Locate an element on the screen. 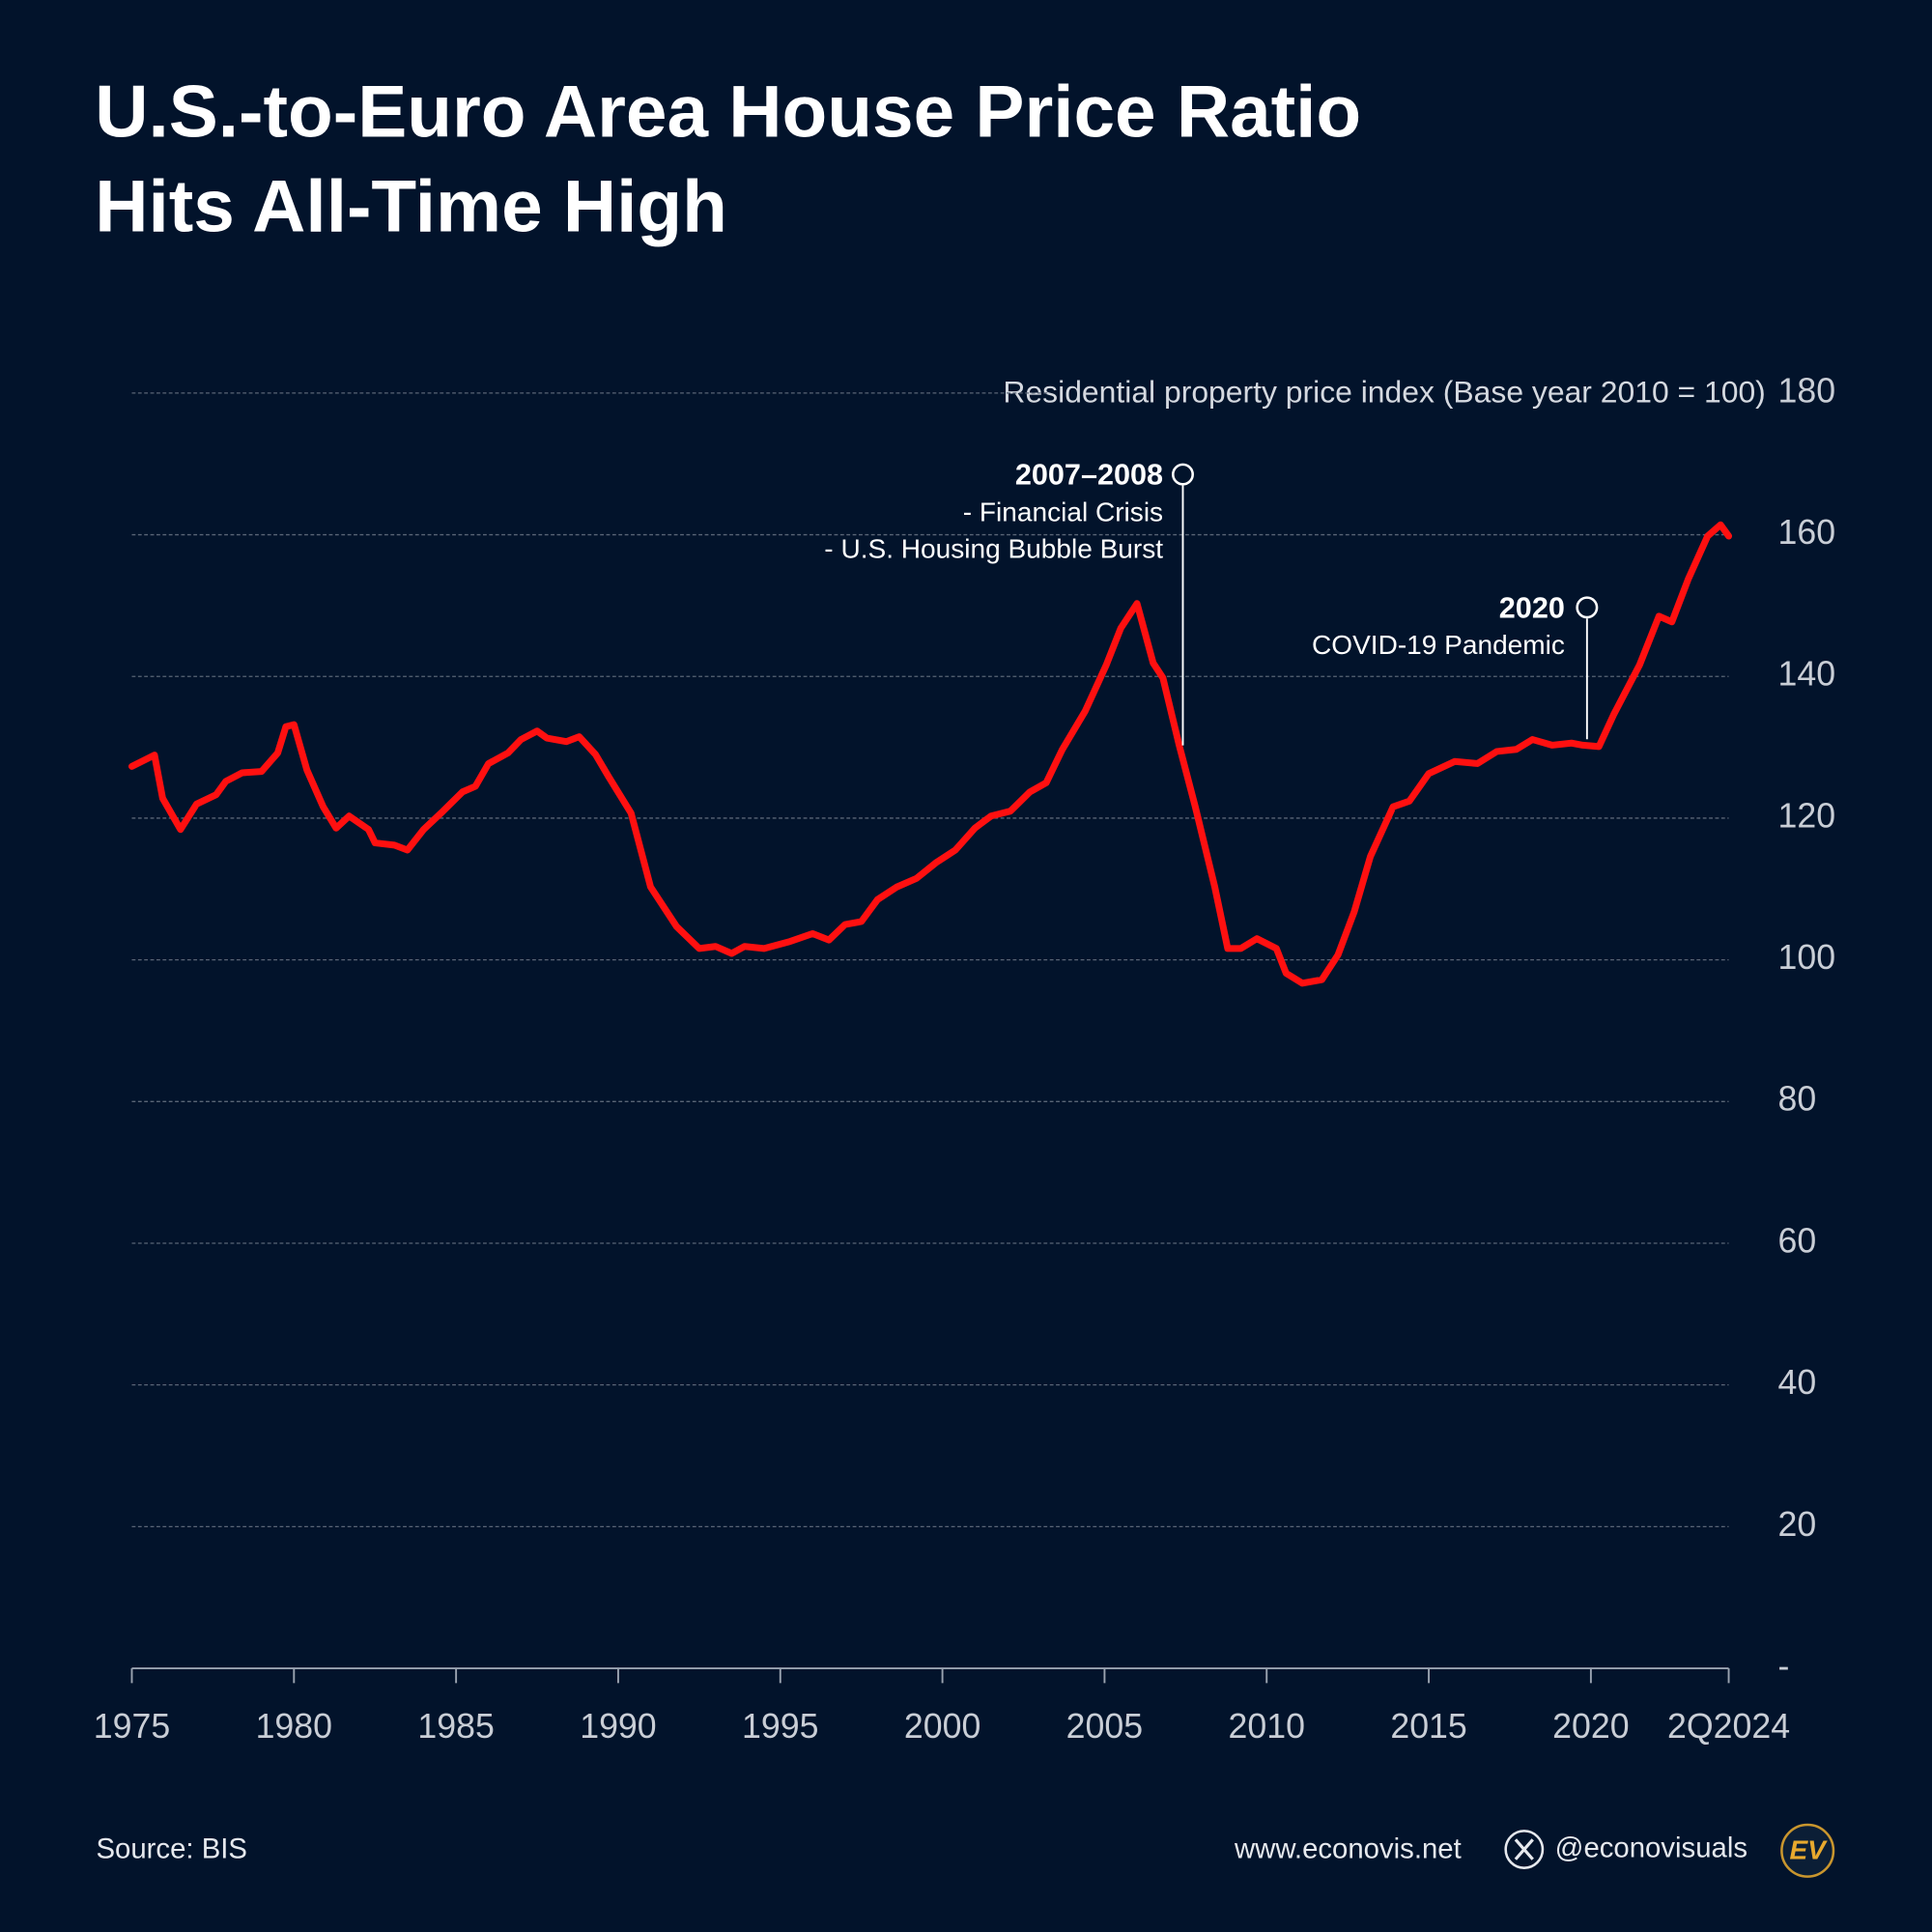 The height and width of the screenshot is (1932, 1932). y-tick-label: 120 is located at coordinates (1807, 815).